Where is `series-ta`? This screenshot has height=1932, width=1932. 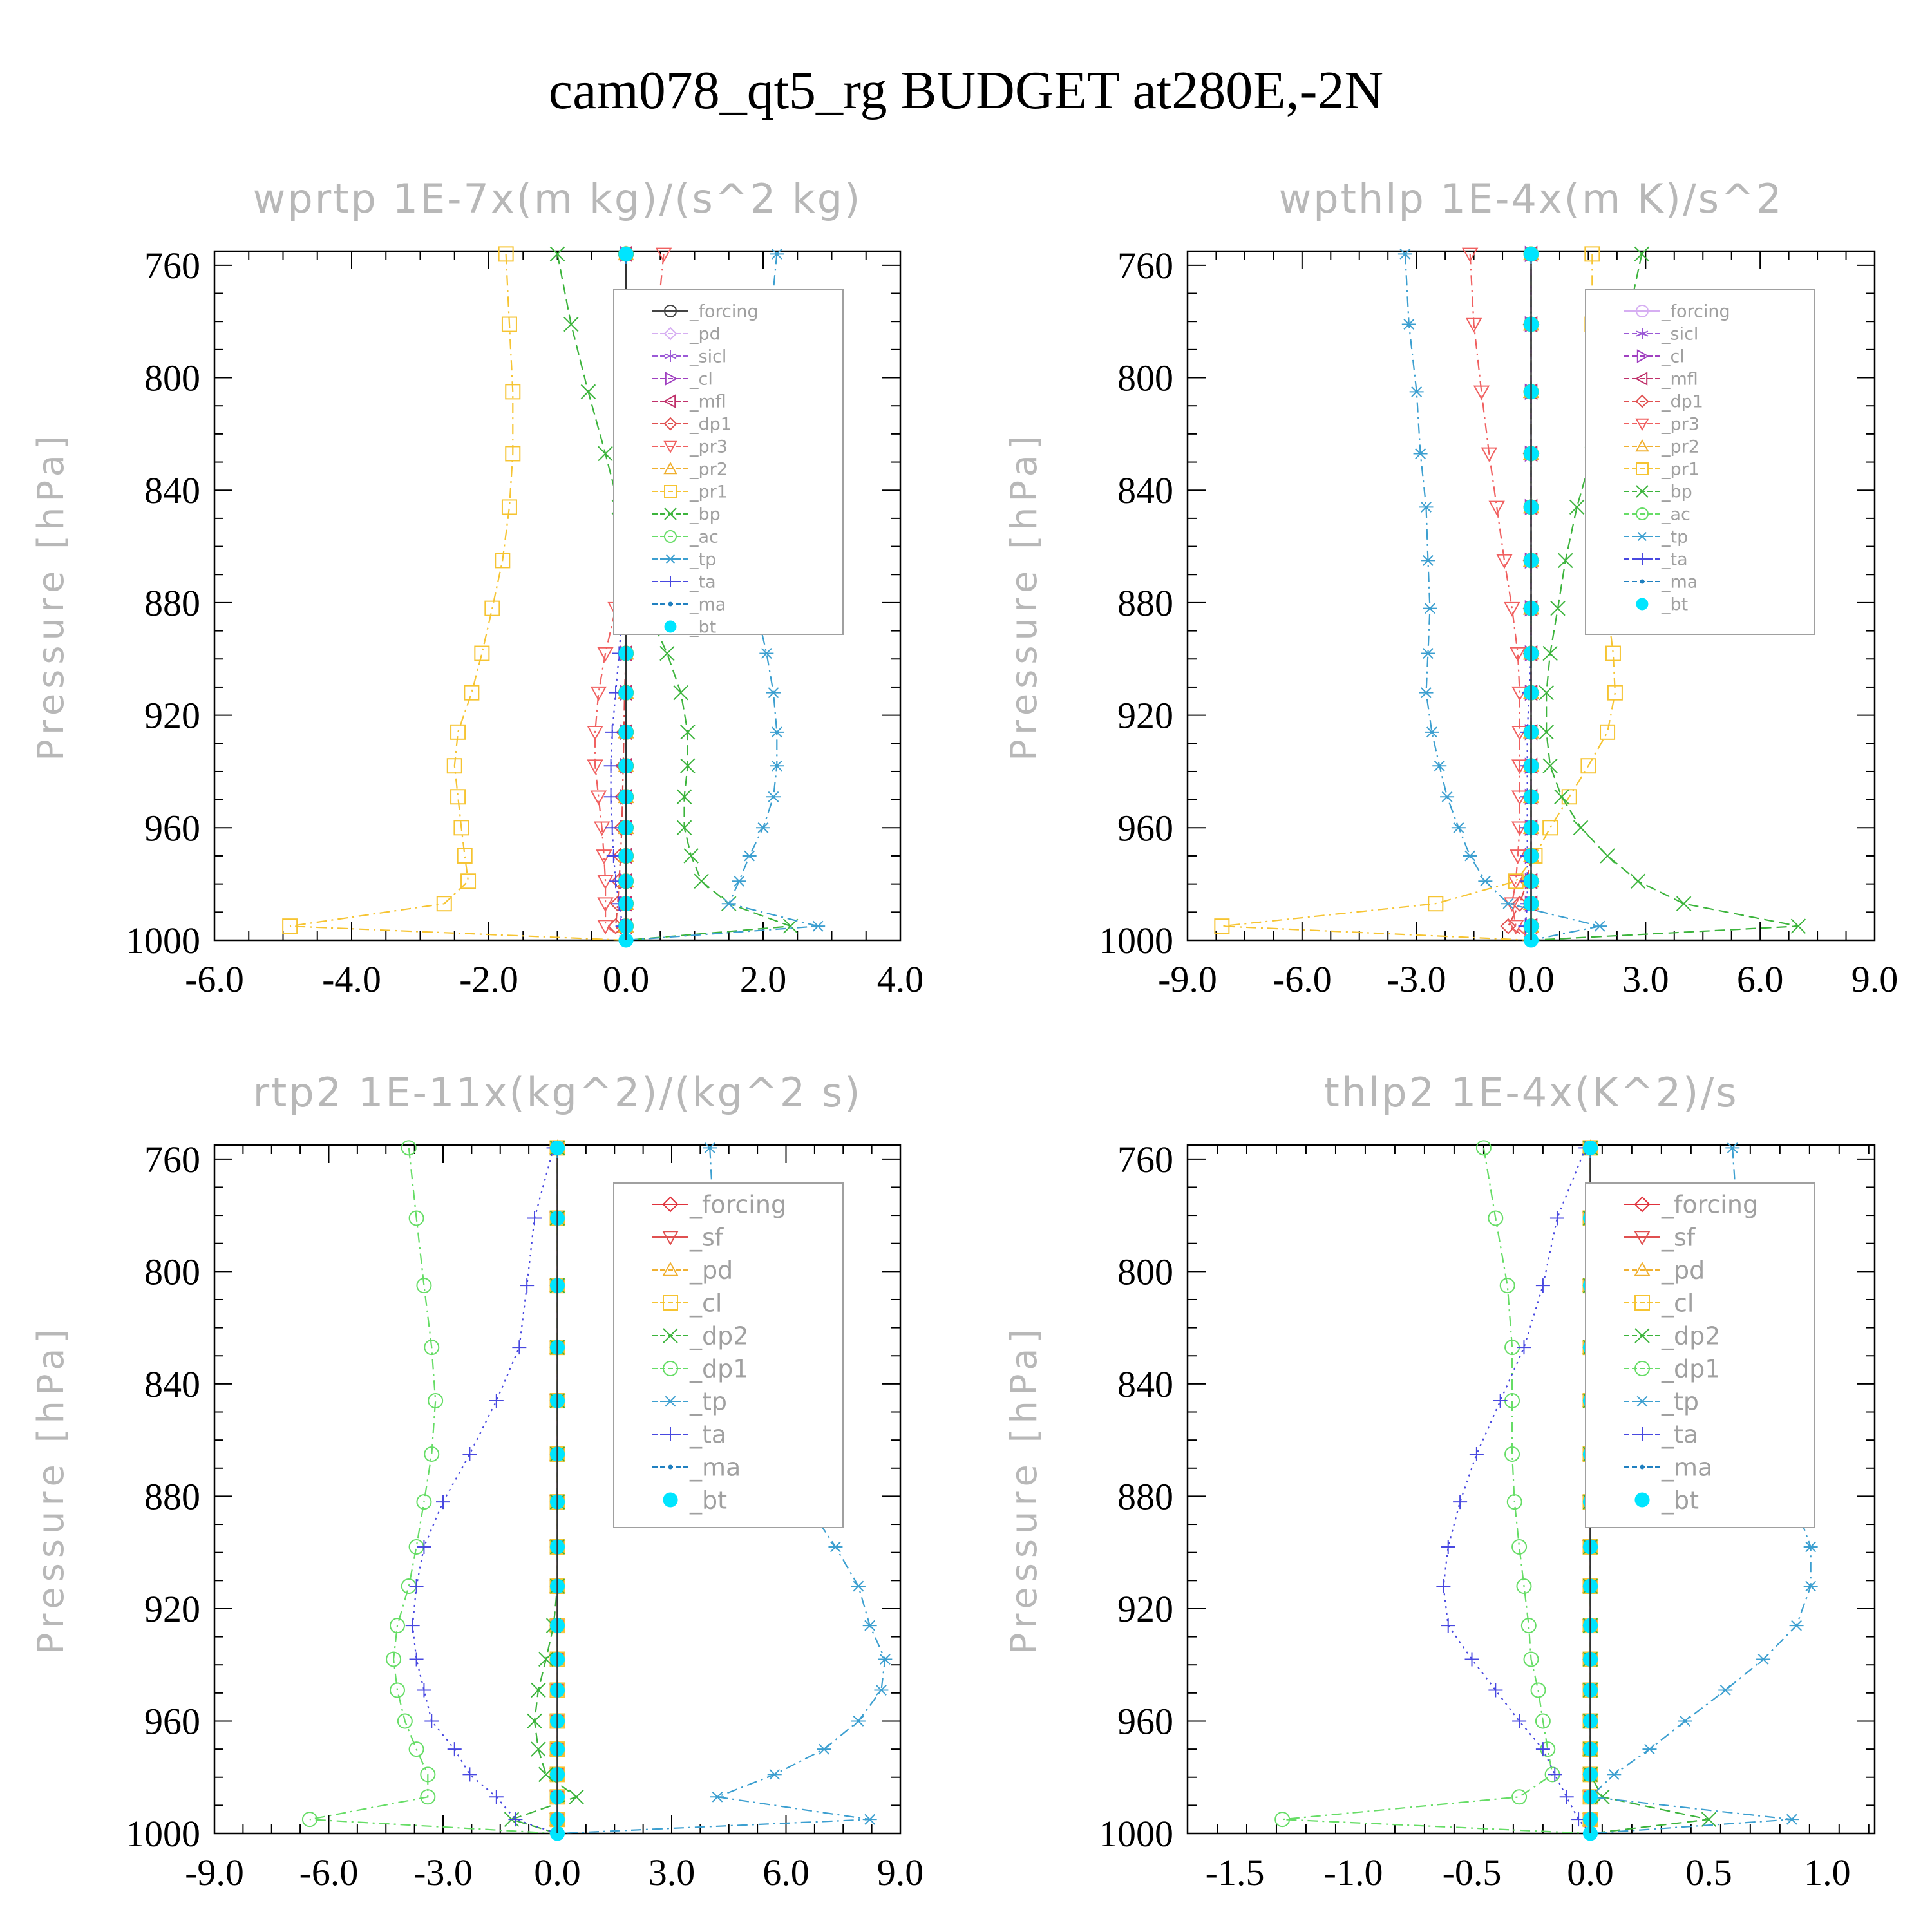 series-ta is located at coordinates (483, 1488).